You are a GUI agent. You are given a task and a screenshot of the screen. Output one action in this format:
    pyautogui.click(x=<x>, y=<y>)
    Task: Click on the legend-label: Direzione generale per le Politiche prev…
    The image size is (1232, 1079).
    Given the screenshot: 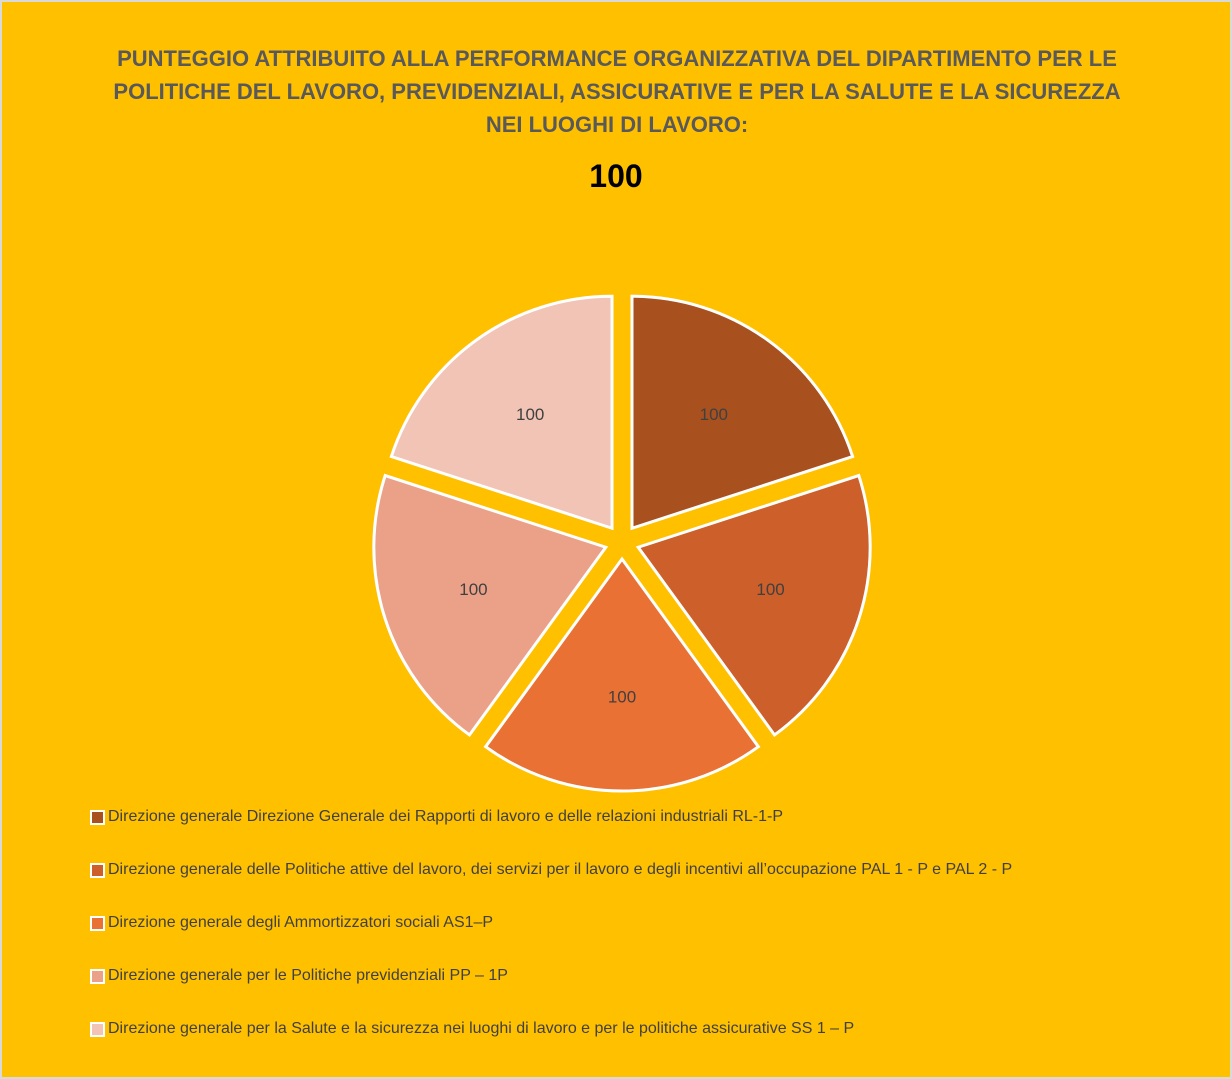 What is the action you would take?
    pyautogui.click(x=308, y=975)
    